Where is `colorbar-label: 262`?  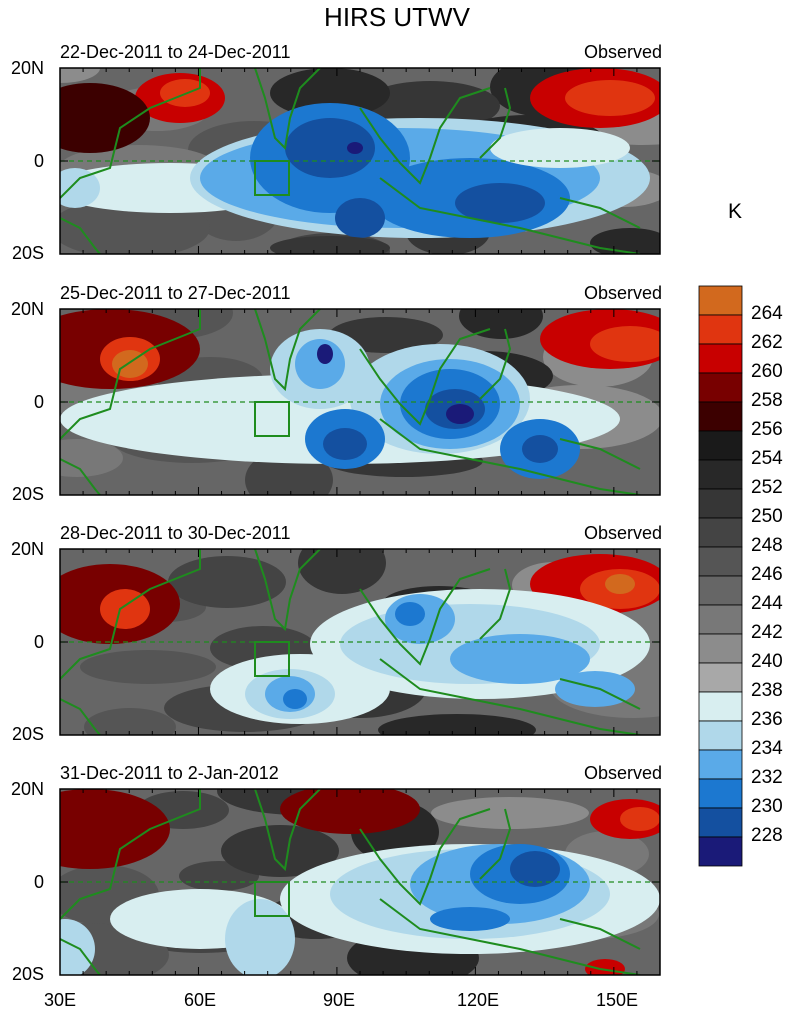
colorbar-label: 262 is located at coordinates (767, 342).